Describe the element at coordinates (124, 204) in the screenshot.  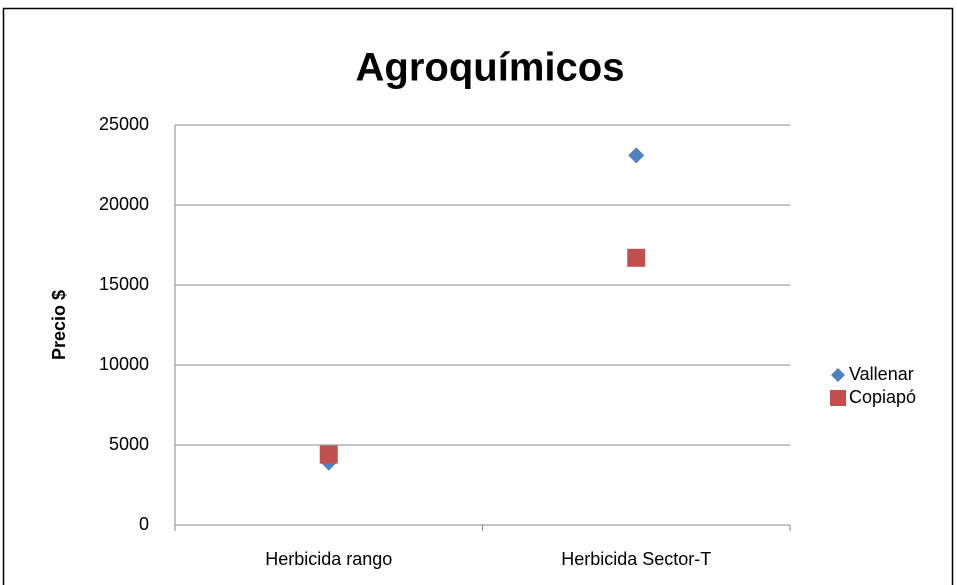
I see `y-tick-label: 20000` at that location.